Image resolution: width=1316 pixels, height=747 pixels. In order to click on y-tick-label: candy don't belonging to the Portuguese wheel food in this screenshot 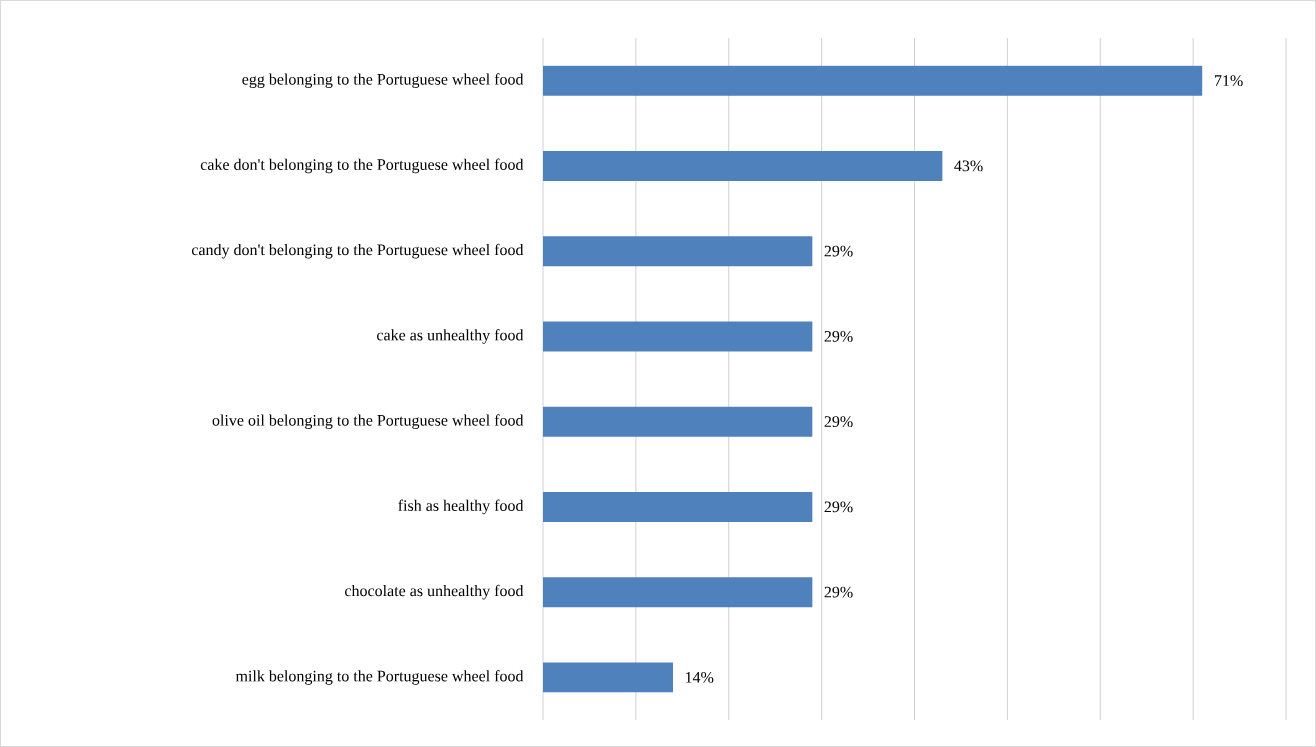, I will do `click(357, 251)`.